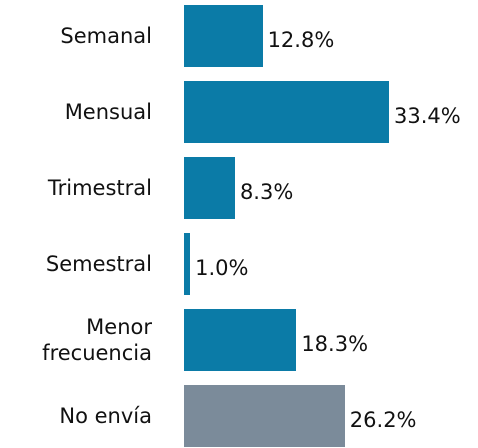 The height and width of the screenshot is (448, 478). I want to click on value-label: 8.3%, so click(266, 192).